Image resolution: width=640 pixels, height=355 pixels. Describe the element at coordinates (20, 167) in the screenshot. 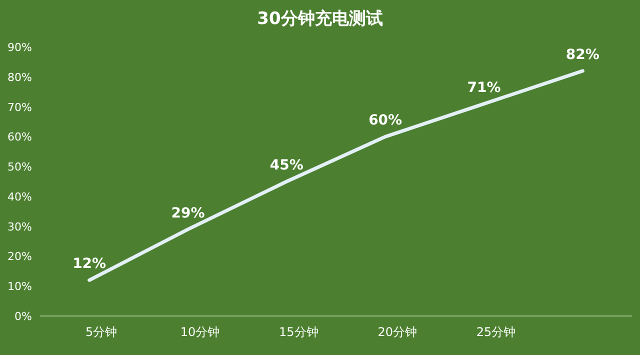

I see `y-tick-label: 50%` at that location.